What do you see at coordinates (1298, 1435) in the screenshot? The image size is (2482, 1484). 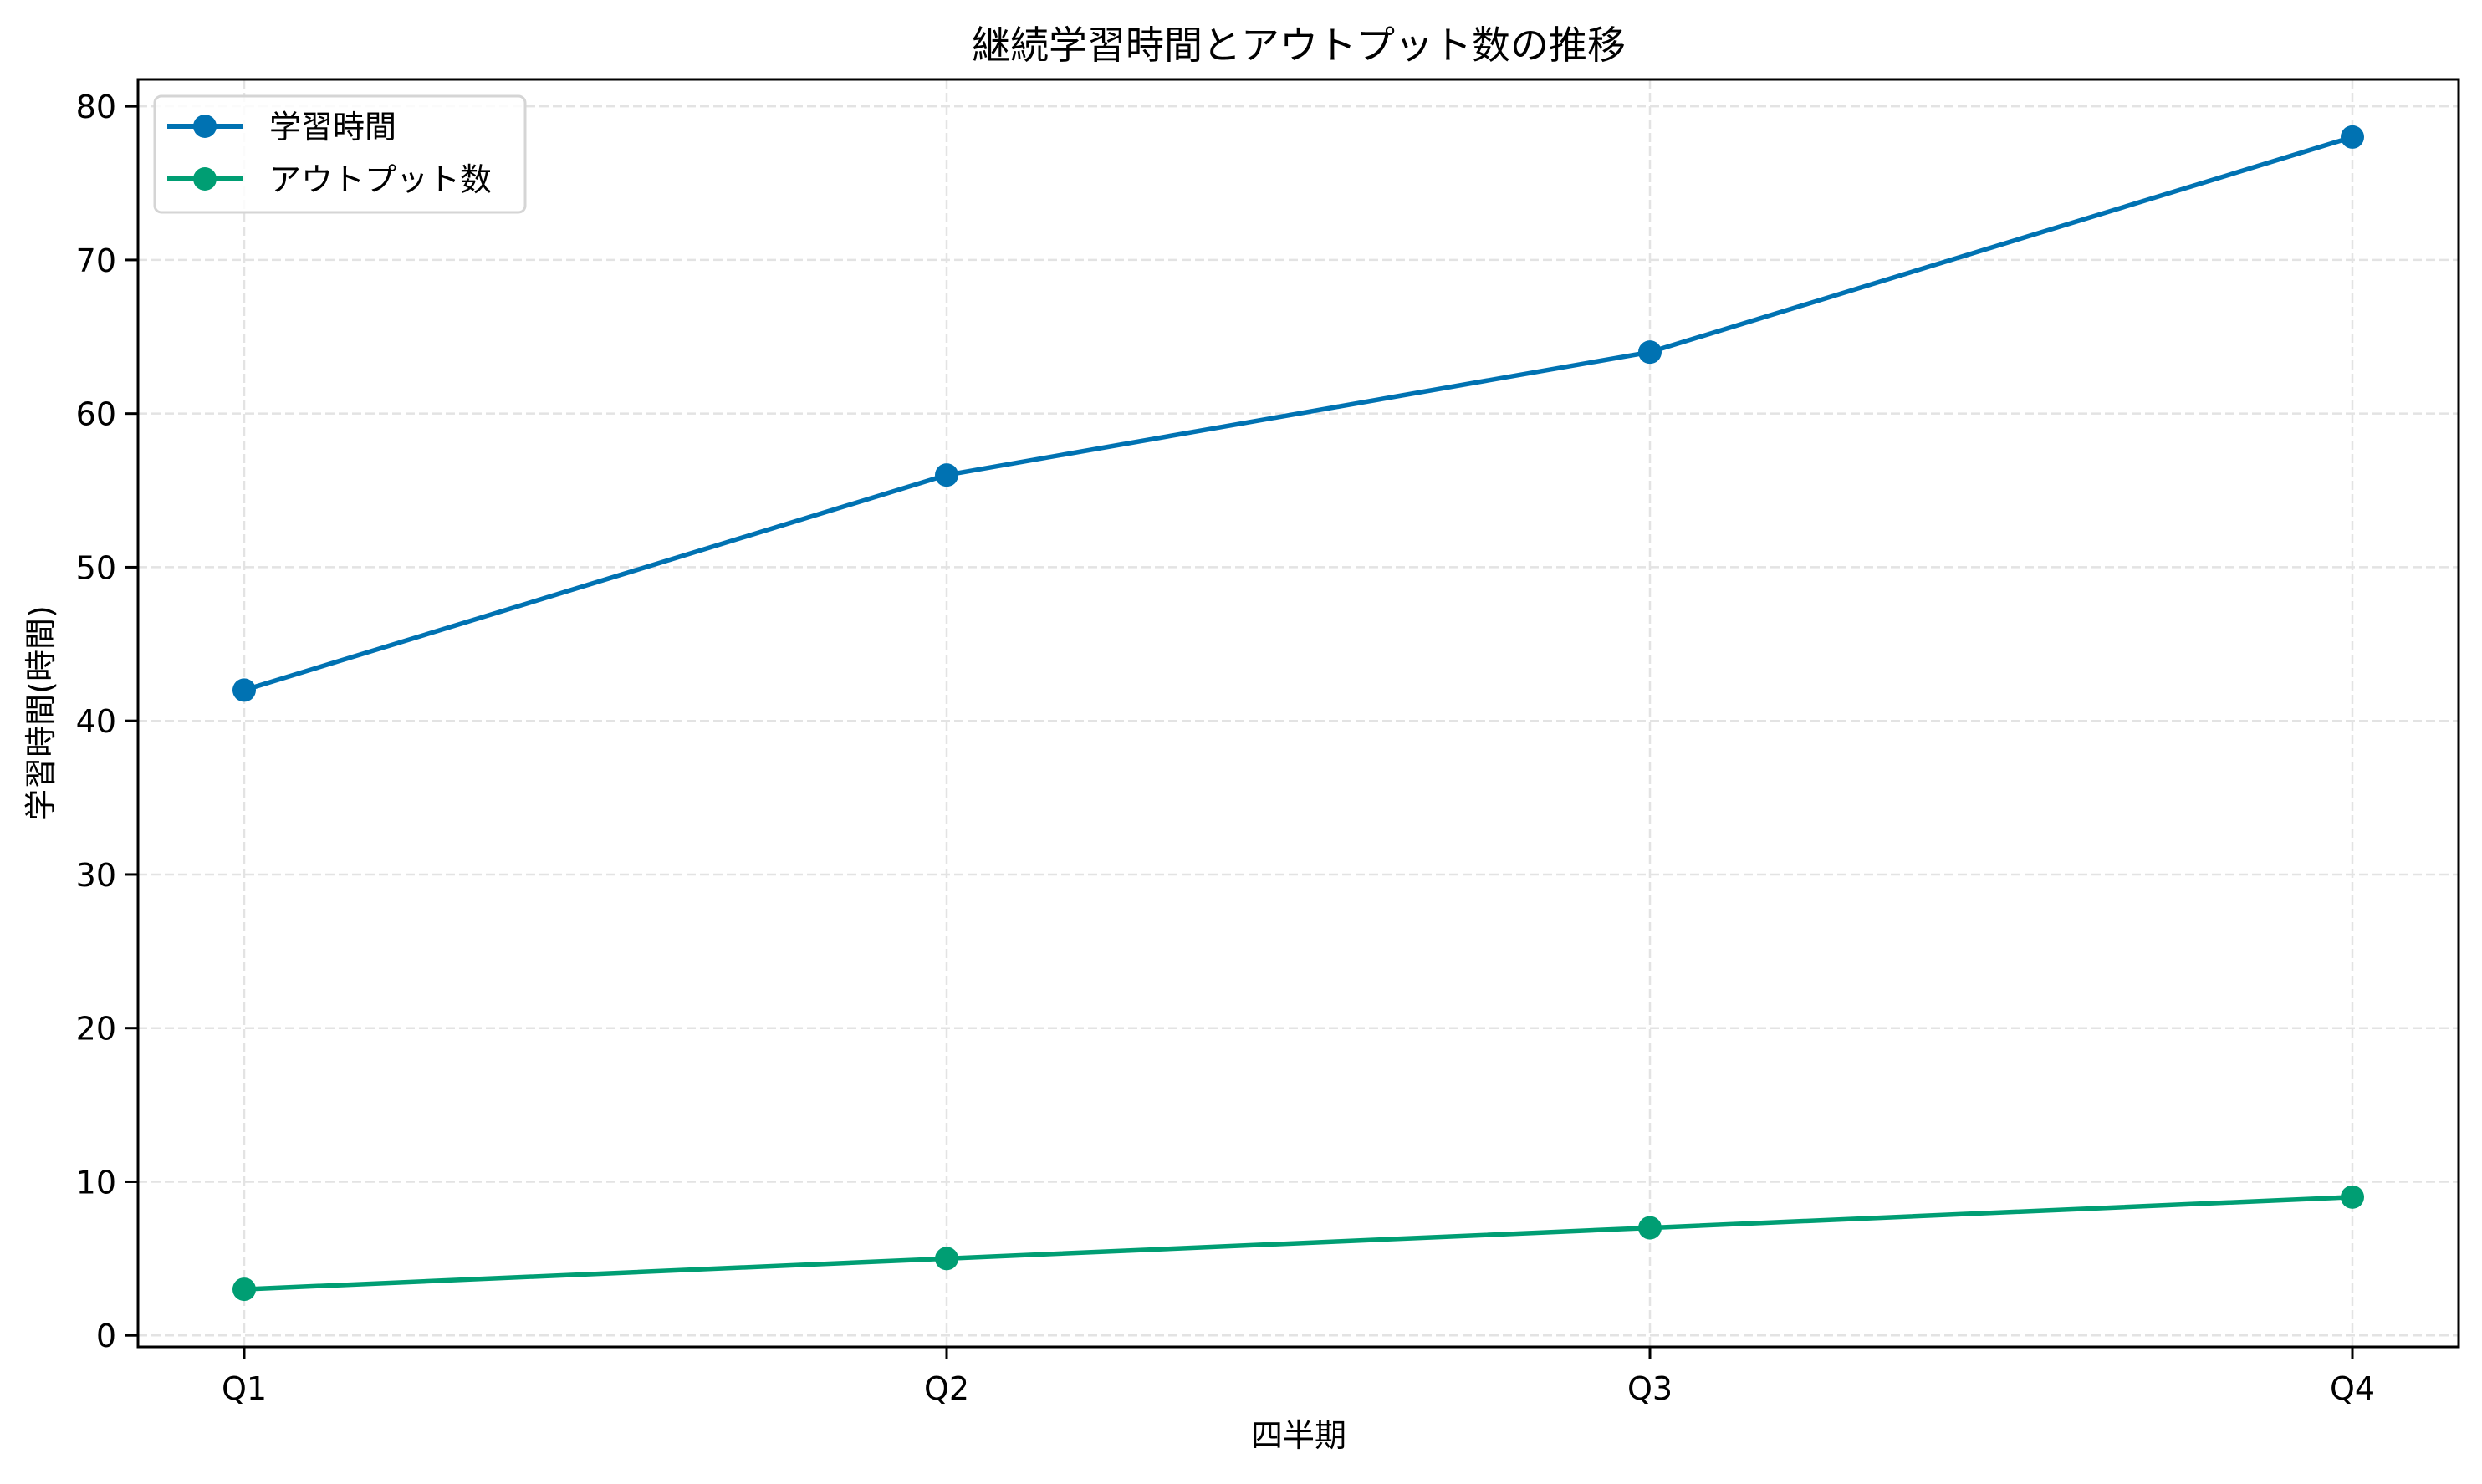 I see `x-axis-label: 四半期` at bounding box center [1298, 1435].